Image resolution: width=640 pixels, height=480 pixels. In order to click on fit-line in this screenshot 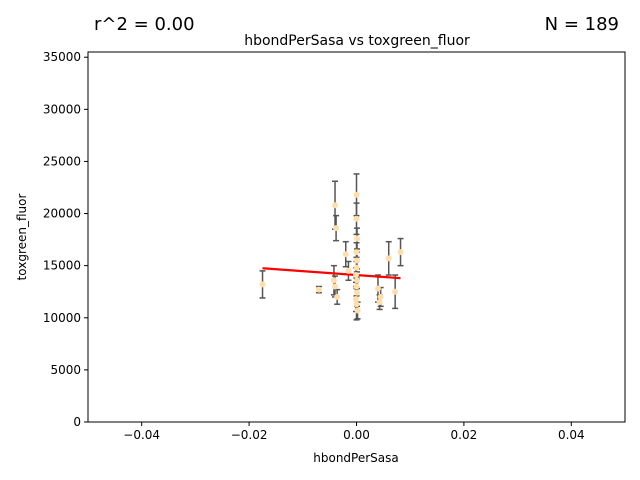, I will do `click(331, 273)`.